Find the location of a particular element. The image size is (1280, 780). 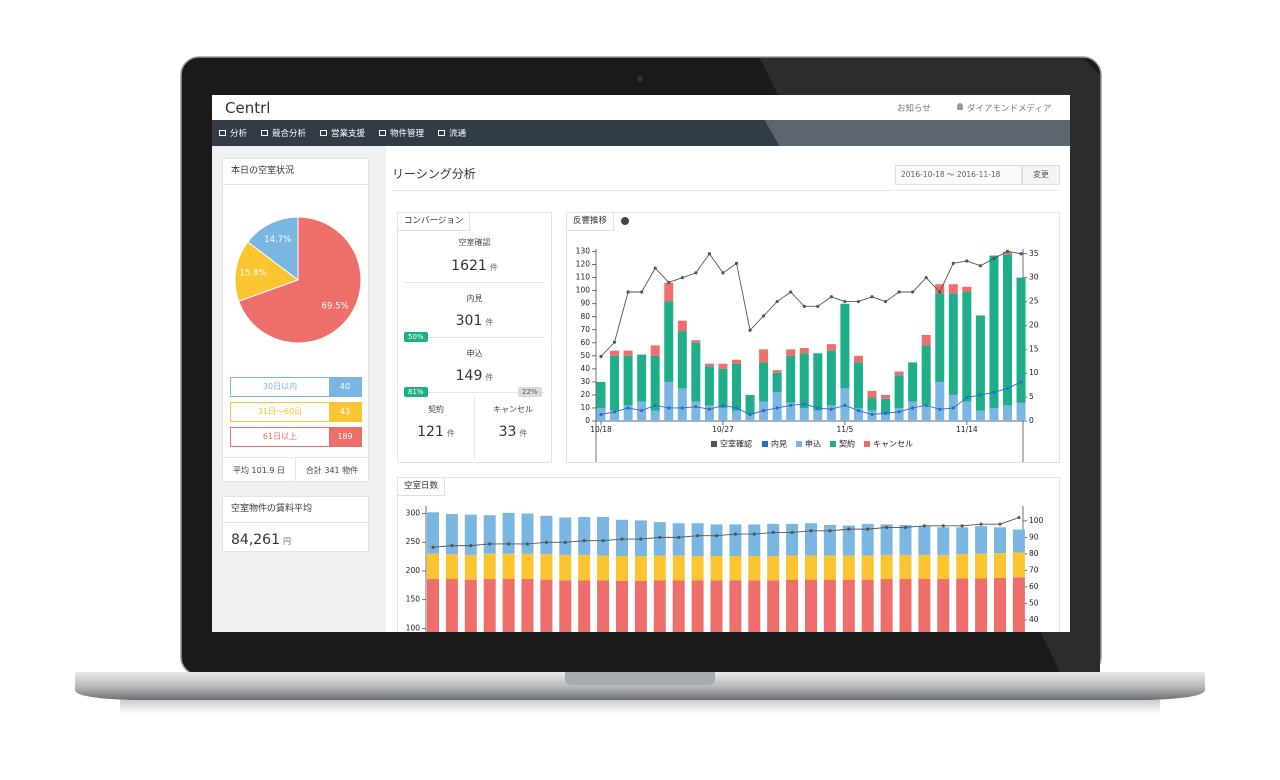

count: 1621 is located at coordinates (469, 266).